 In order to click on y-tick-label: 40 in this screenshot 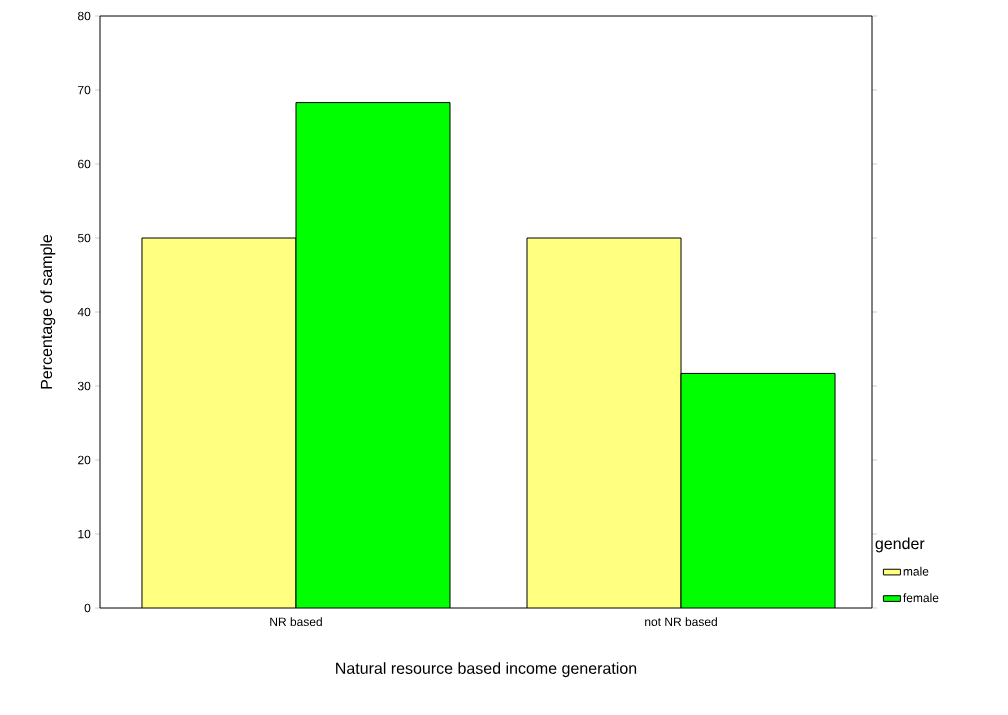, I will do `click(84, 312)`.